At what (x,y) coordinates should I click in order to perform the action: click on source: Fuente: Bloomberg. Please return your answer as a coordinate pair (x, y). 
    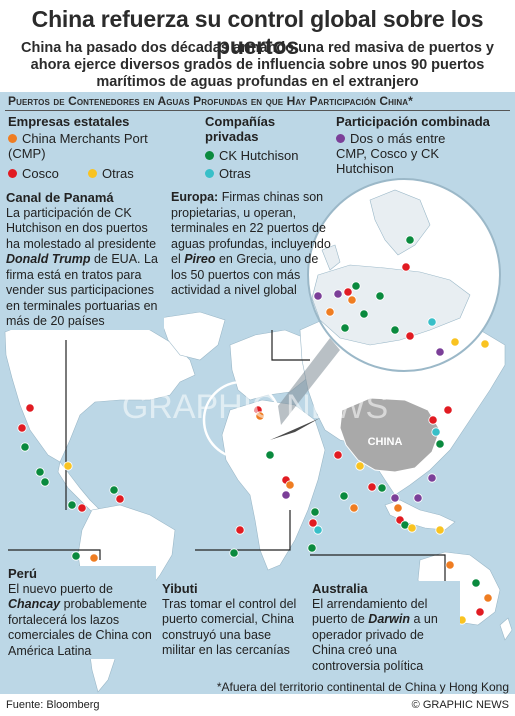
    Looking at the image, I should click on (53, 705).